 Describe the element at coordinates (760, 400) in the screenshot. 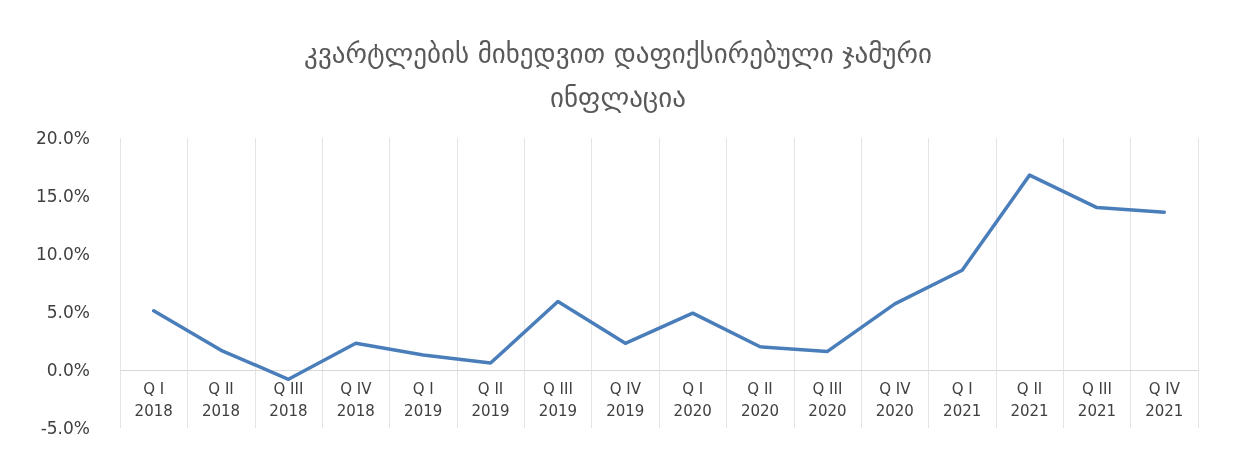

I see `x-tick-label: Q II 2020` at that location.